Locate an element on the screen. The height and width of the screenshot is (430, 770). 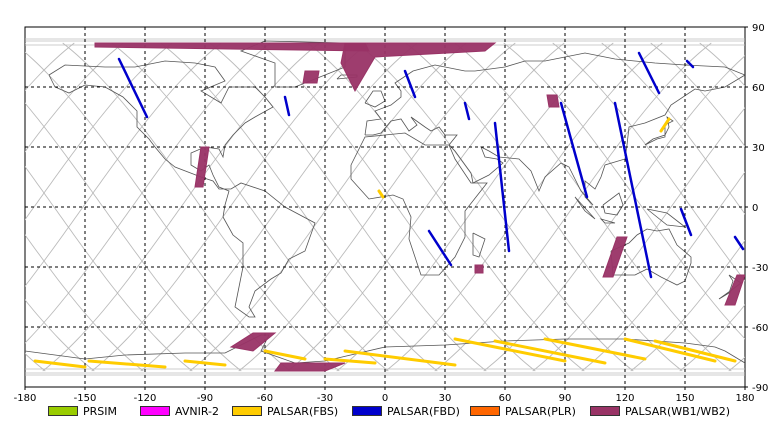
legend-item: AVNIR-2 is located at coordinates (179, 411).